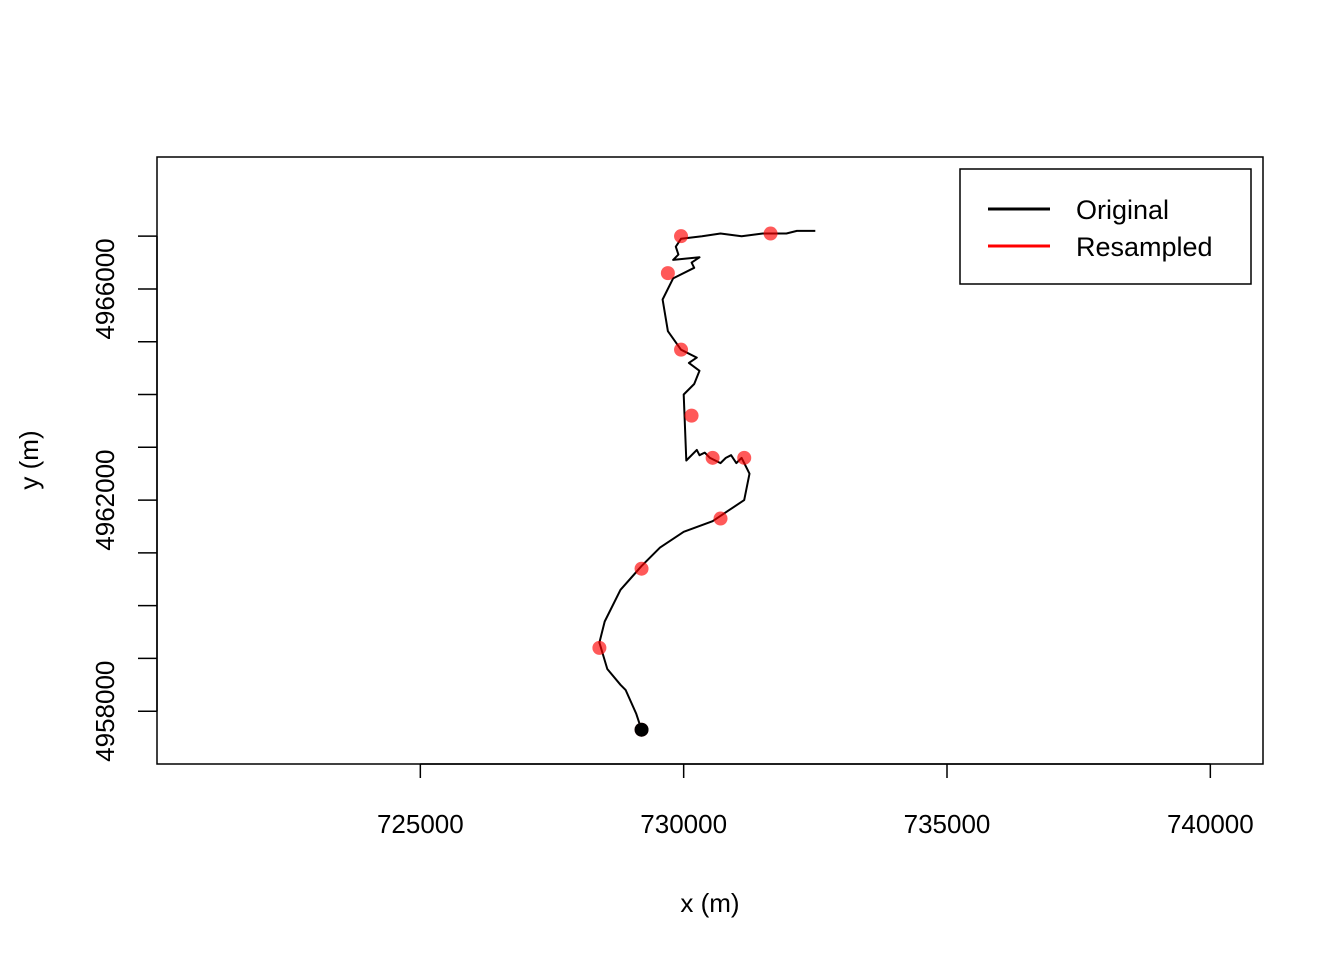 This screenshot has width=1344, height=960. What do you see at coordinates (1144, 247) in the screenshot?
I see `legend-label-resampled: Resampled` at bounding box center [1144, 247].